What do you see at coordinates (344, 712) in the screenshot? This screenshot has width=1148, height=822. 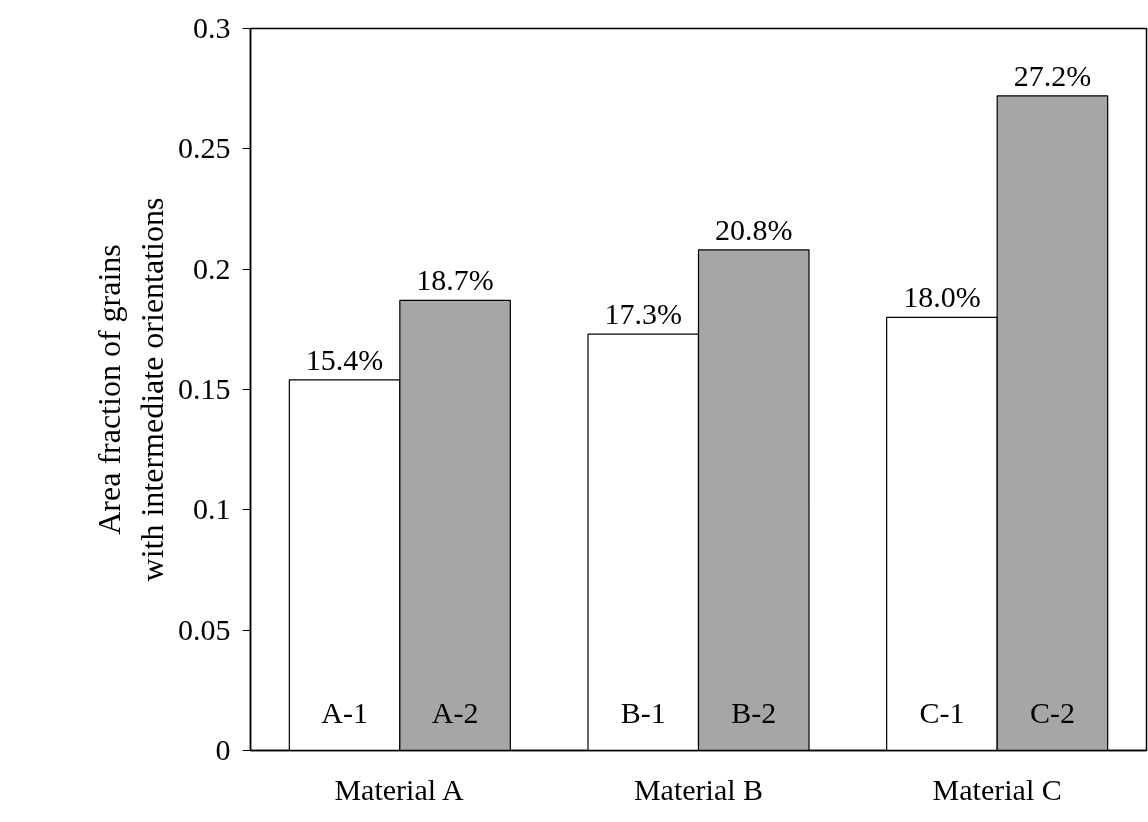 I see `annotation: A-1` at bounding box center [344, 712].